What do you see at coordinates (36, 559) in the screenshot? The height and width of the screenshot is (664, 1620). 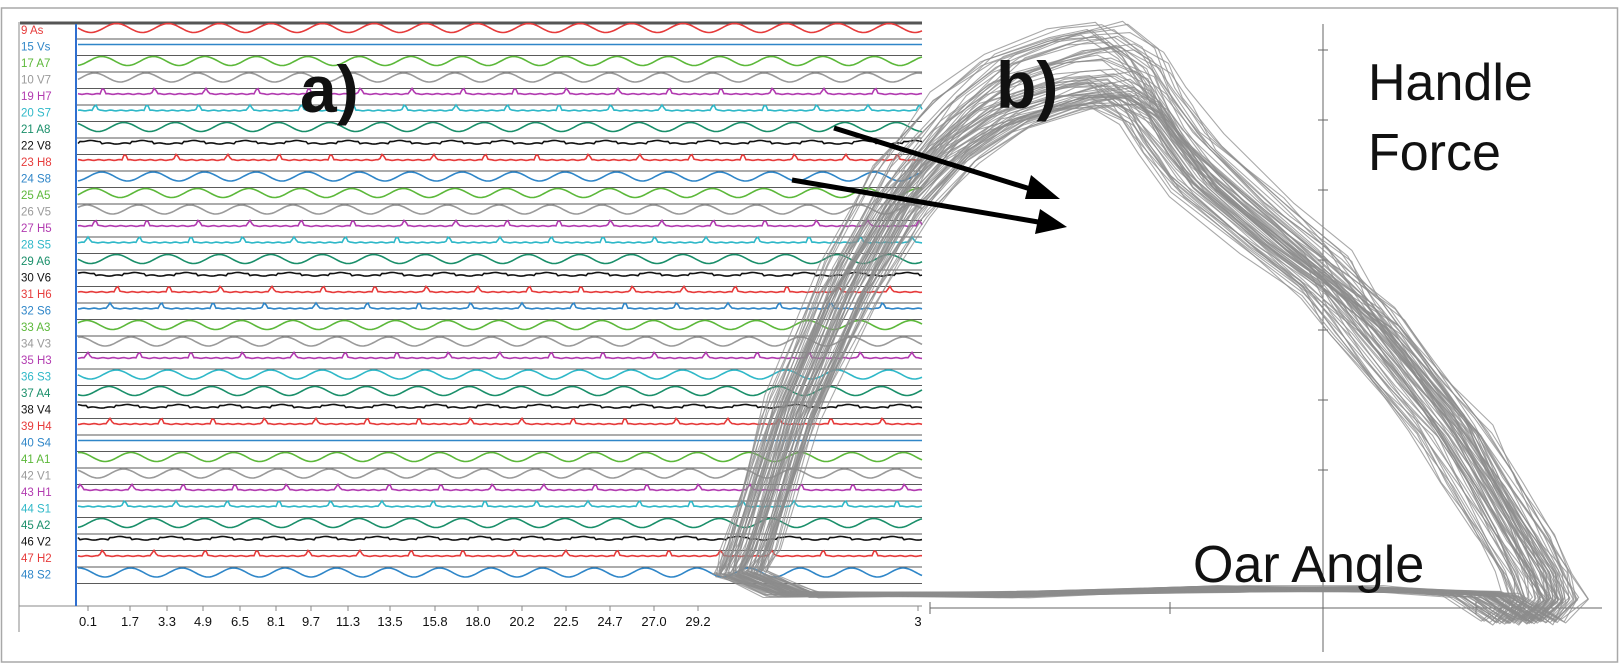 I see `channel-label: 47 H2` at bounding box center [36, 559].